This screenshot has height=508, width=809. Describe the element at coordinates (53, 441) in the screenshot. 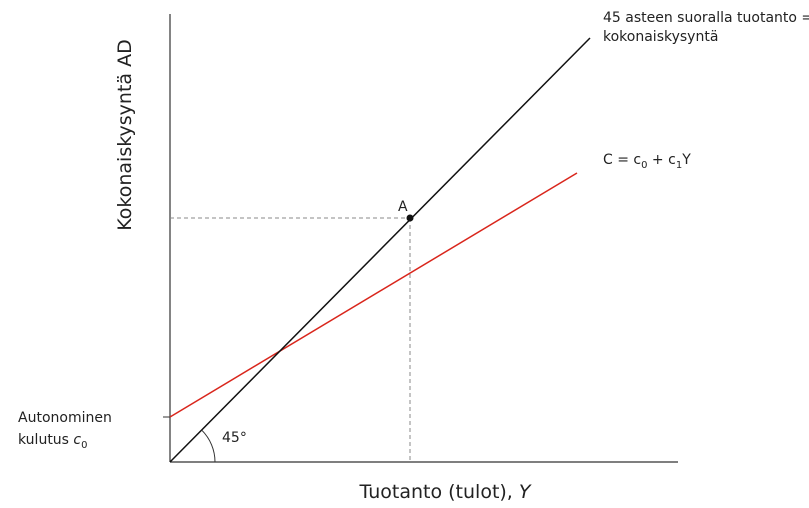

I see `intercept-label: kulutus c0` at that location.